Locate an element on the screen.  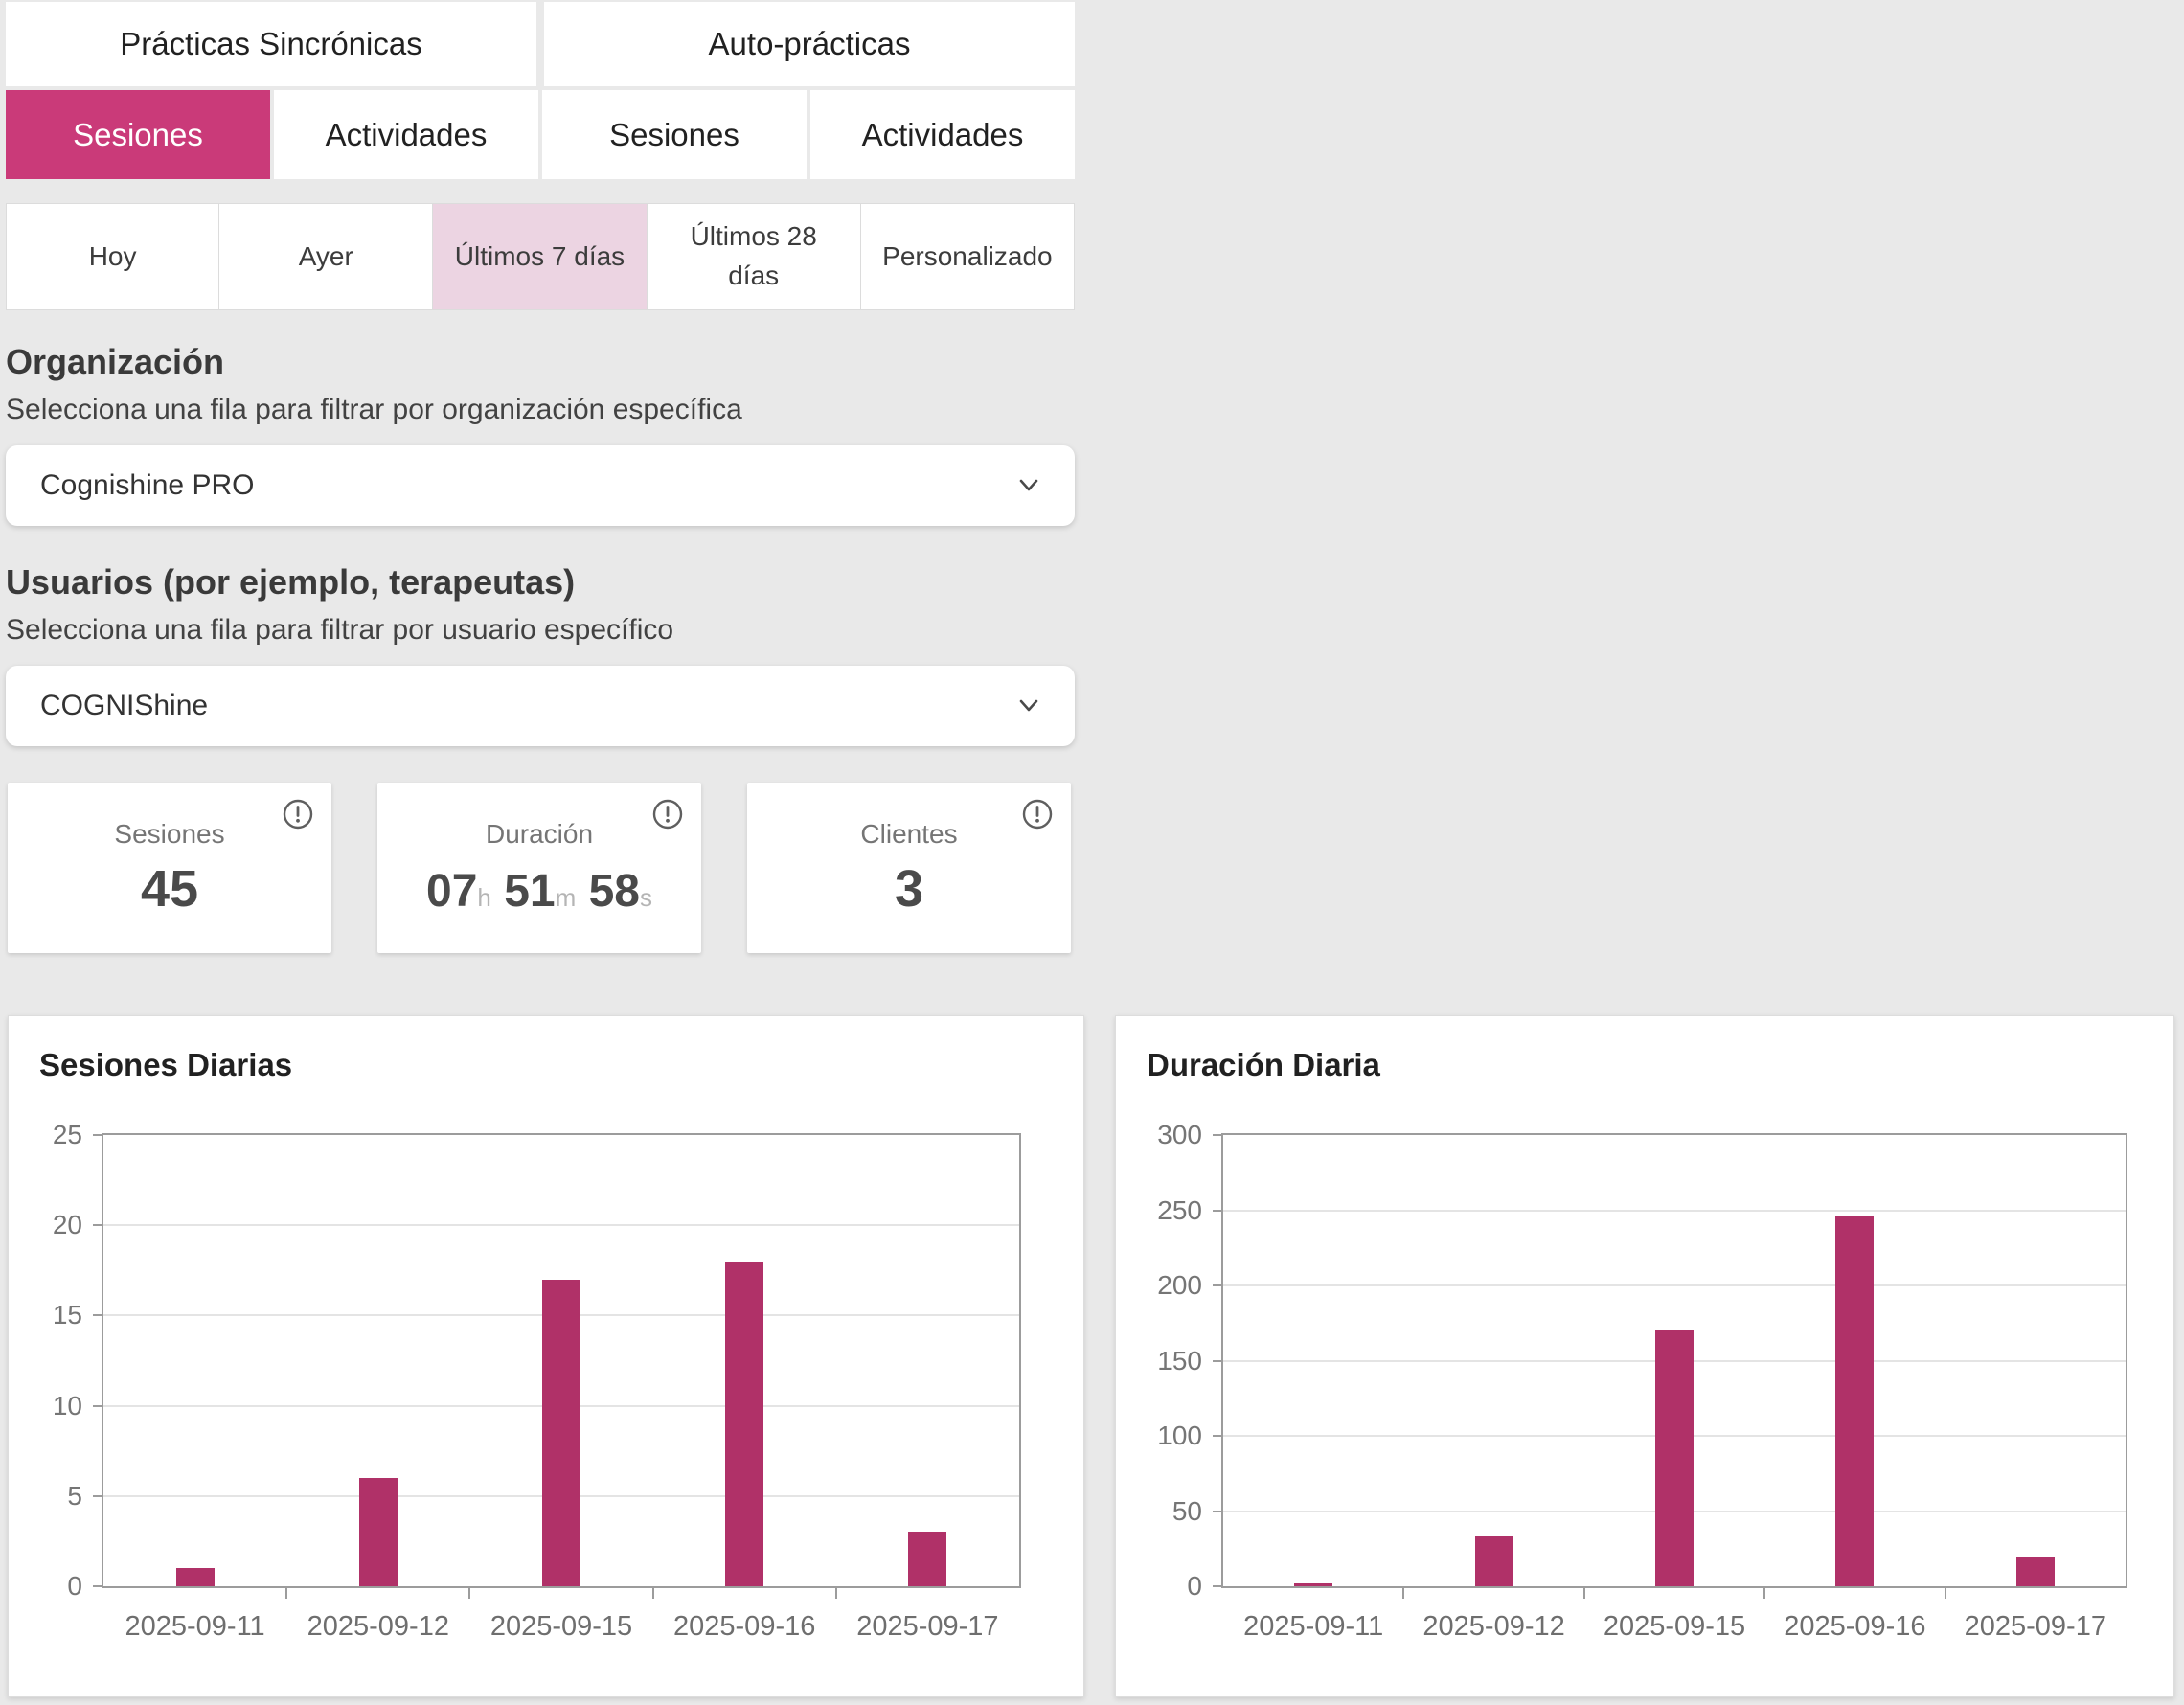
y-axis-label: 150 is located at coordinates (1179, 1360).